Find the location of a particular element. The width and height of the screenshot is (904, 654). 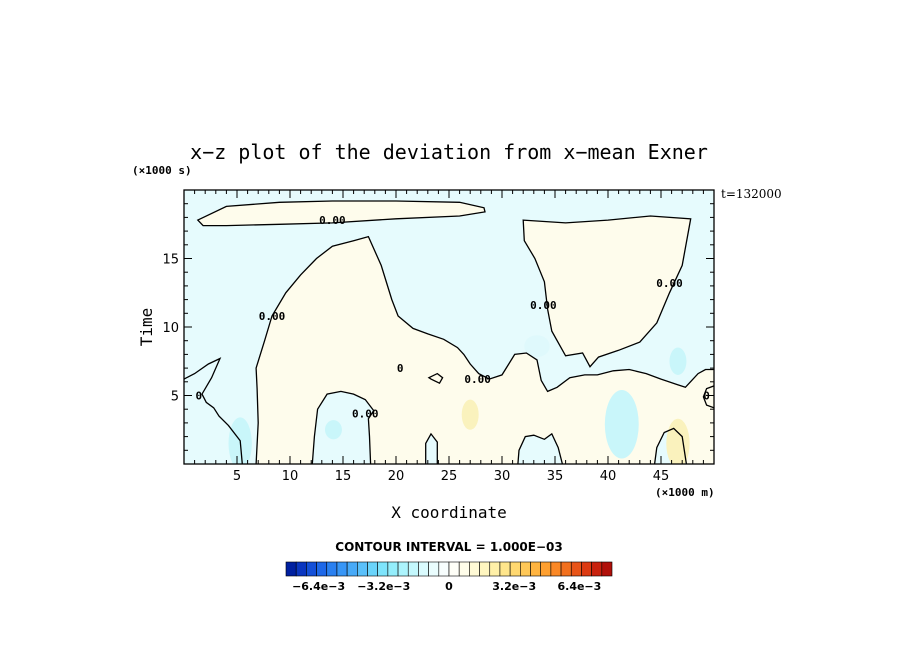

time-stamp: t=132000 is located at coordinates (751, 194).